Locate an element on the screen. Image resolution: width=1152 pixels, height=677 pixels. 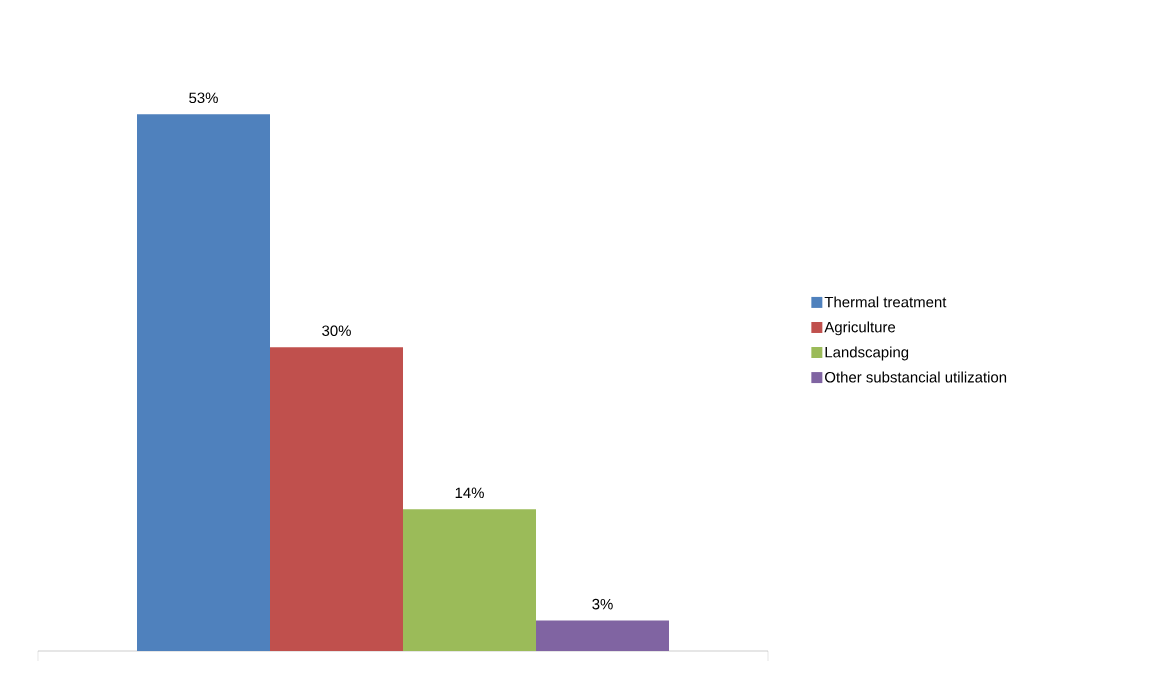
legend-label: Agriculture is located at coordinates (860, 328).